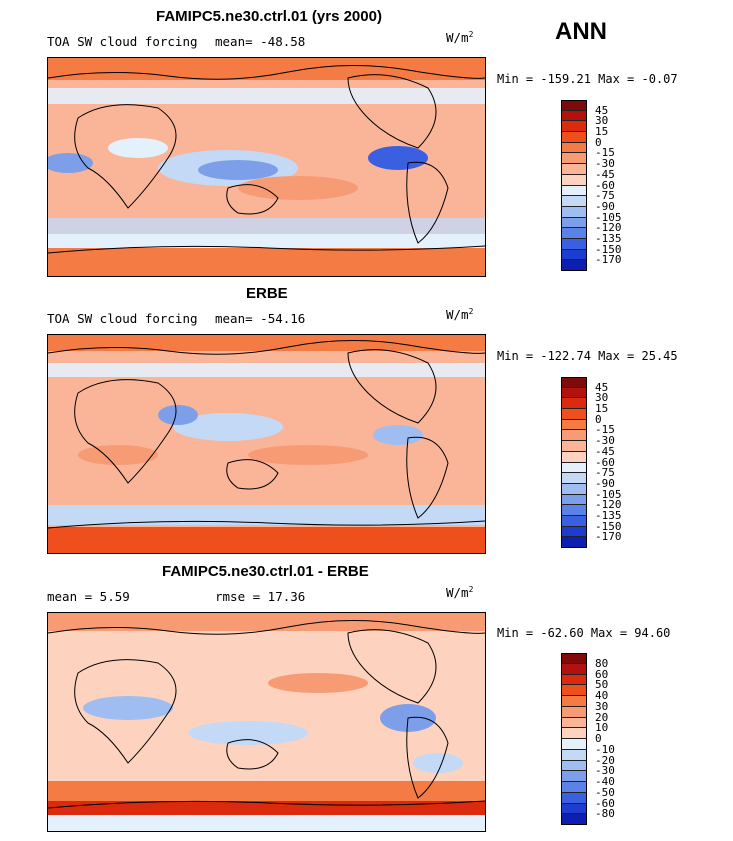 This screenshot has height=841, width=733. I want to click on colorbar-level-label: 50, so click(602, 685).